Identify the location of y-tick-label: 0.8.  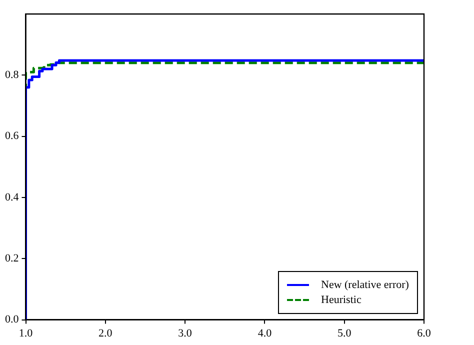
(12, 75).